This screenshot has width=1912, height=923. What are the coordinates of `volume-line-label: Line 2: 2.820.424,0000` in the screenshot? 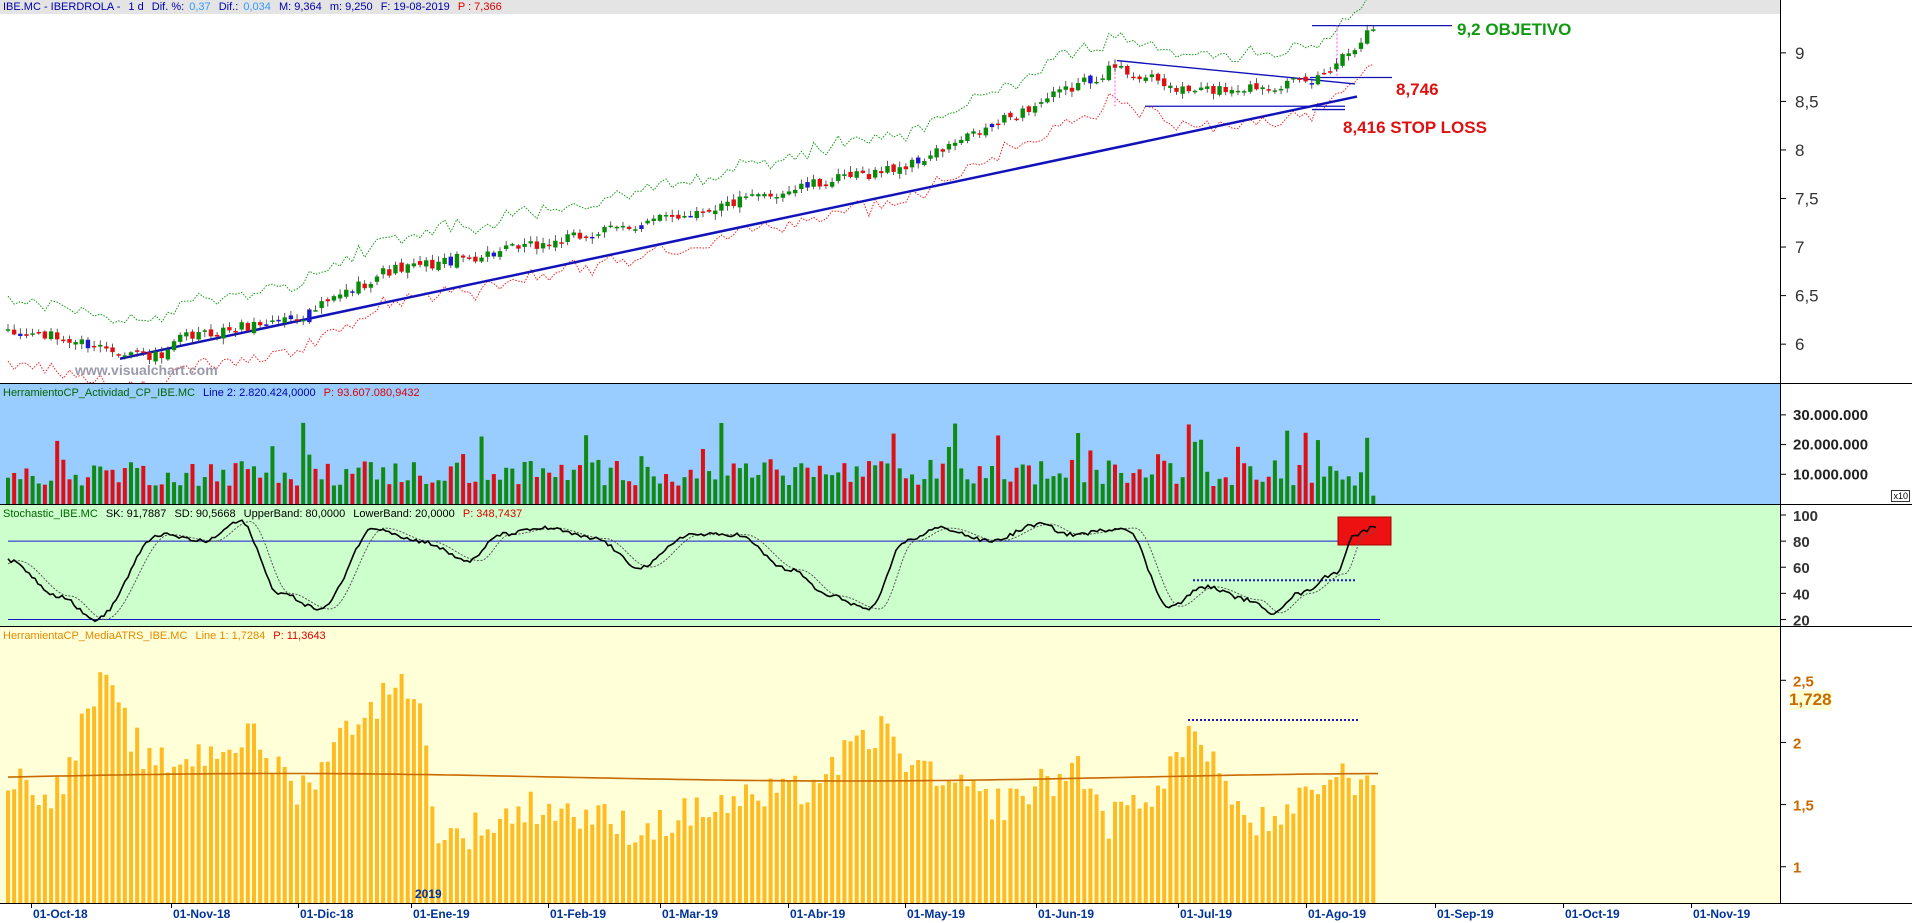 It's located at (259, 393).